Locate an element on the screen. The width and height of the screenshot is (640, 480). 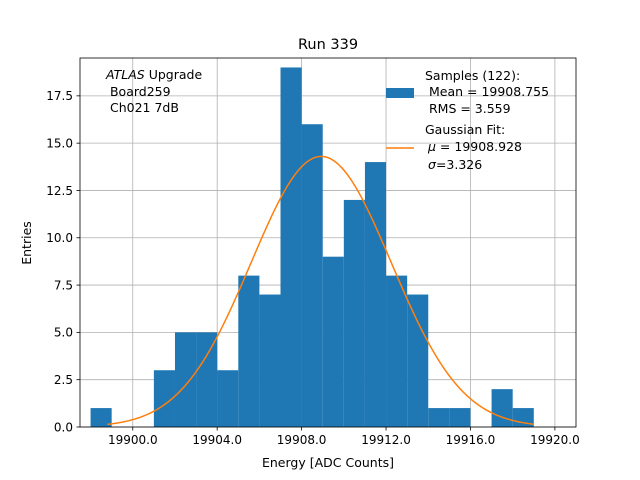
y-tick-label-7: 17.5 is located at coordinates (59, 96).